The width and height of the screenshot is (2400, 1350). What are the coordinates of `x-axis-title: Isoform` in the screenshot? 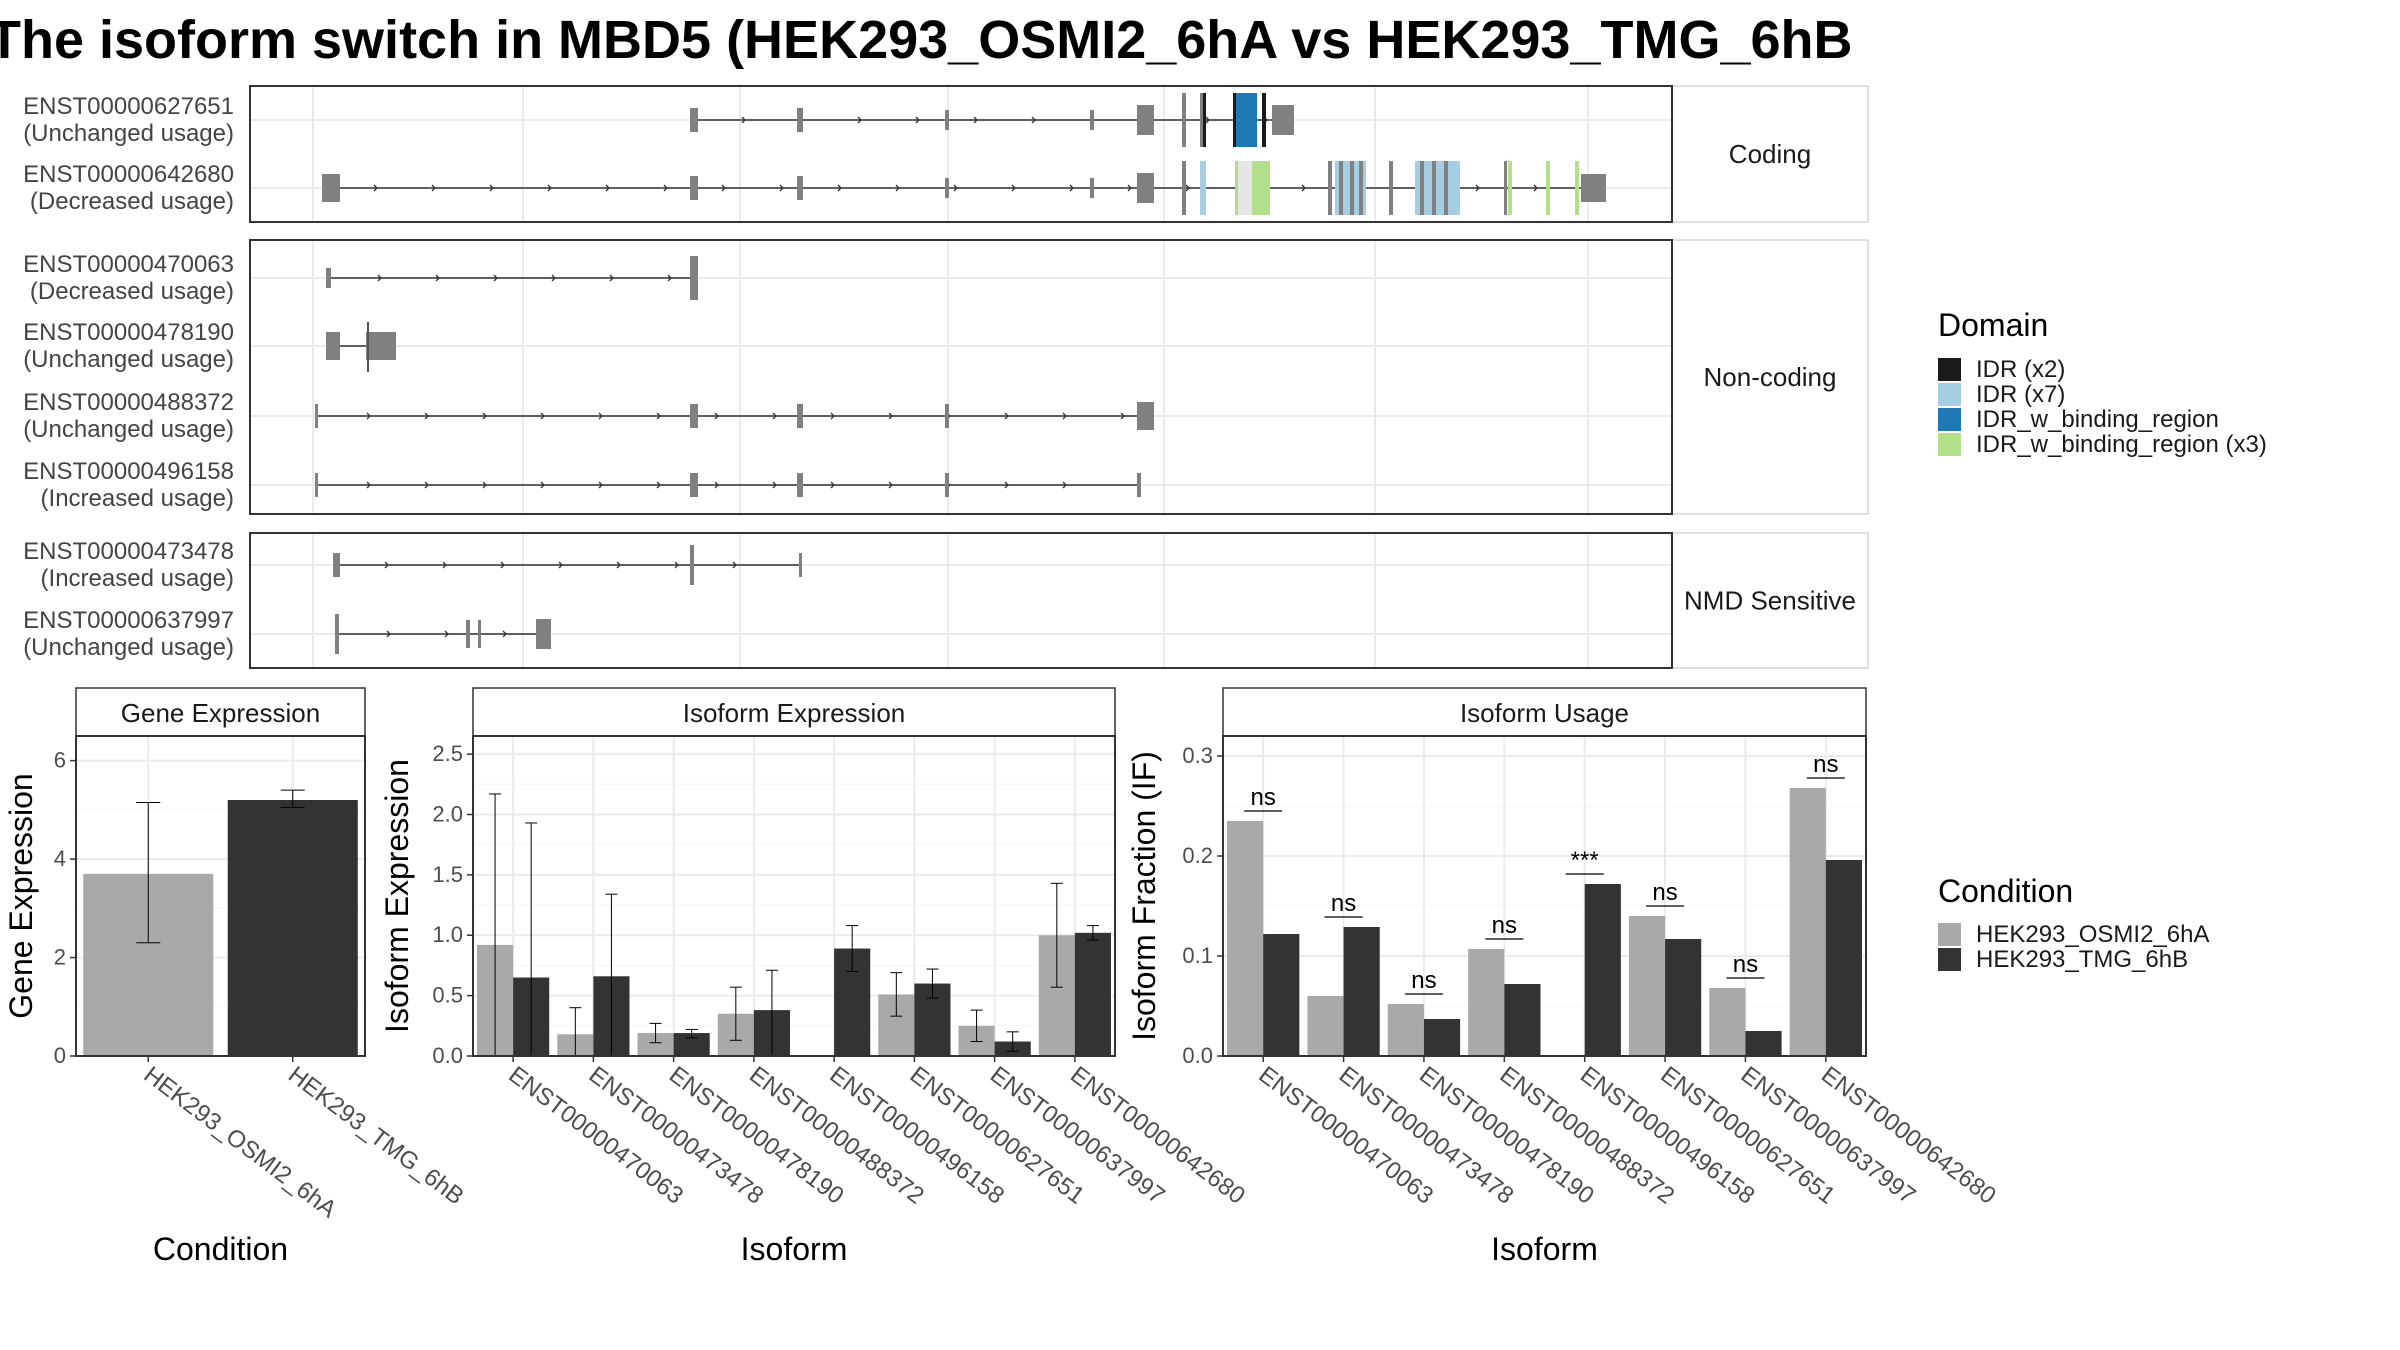 It's located at (794, 1249).